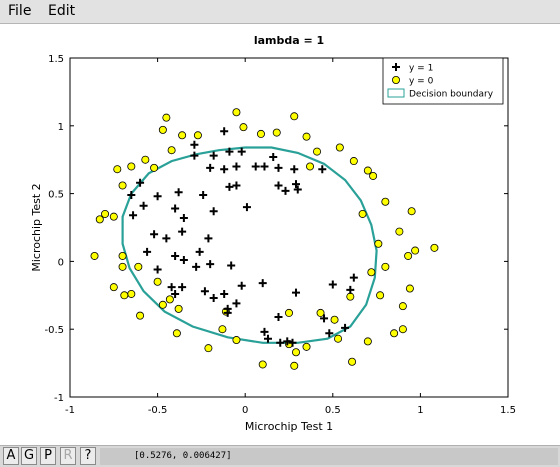 The height and width of the screenshot is (467, 560). Describe the element at coordinates (329, 456) in the screenshot. I see `coordinate-readout: [0.5276, 0.006427]` at that location.